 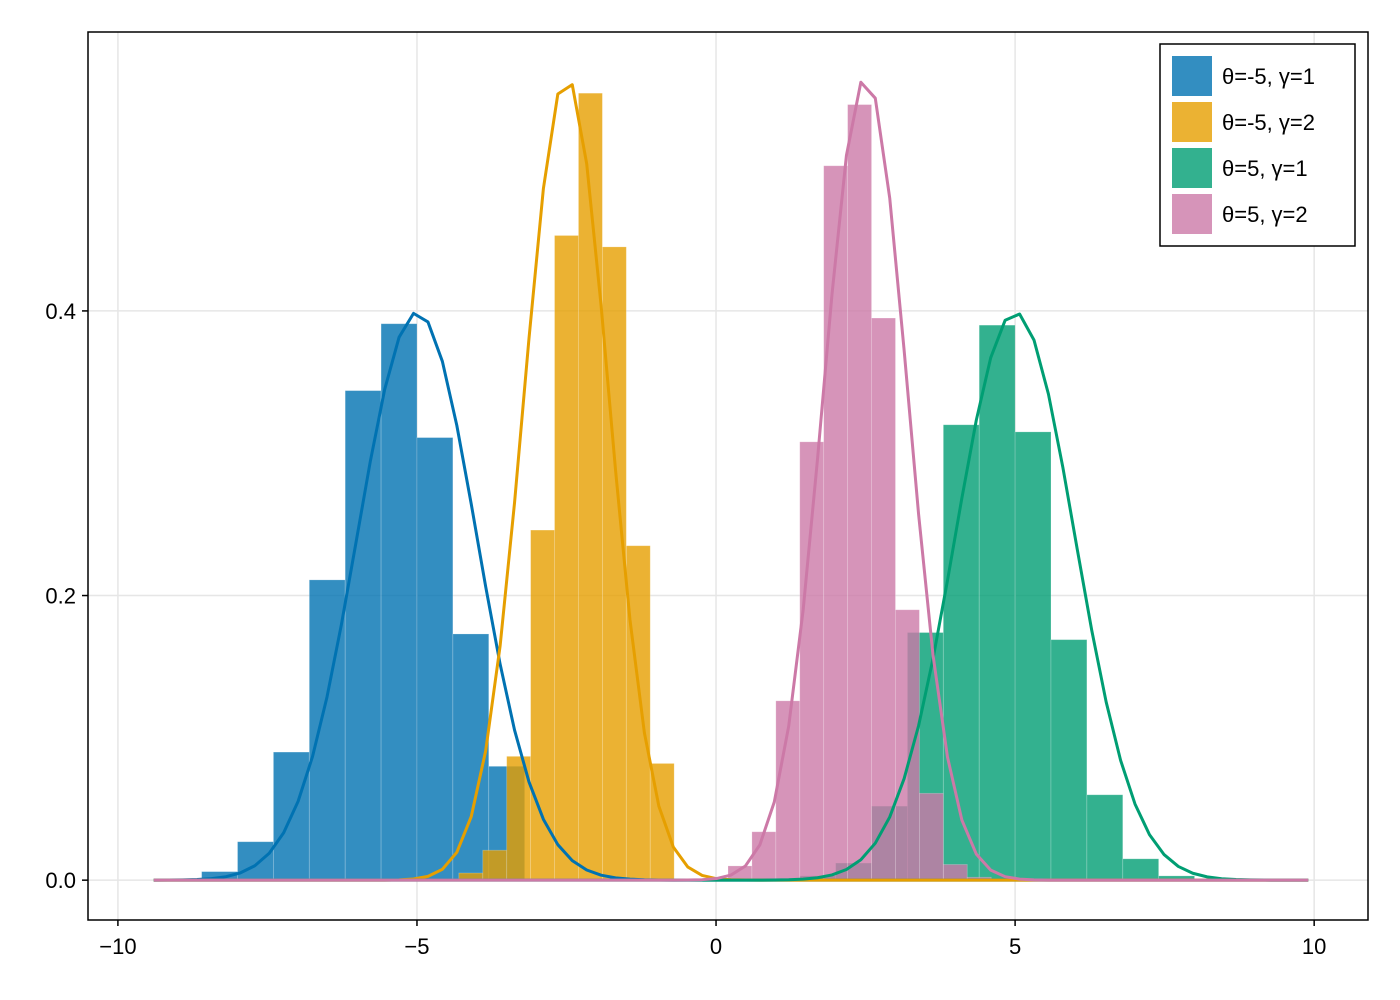 I want to click on x-tick-label: 5, so click(x=1015, y=946).